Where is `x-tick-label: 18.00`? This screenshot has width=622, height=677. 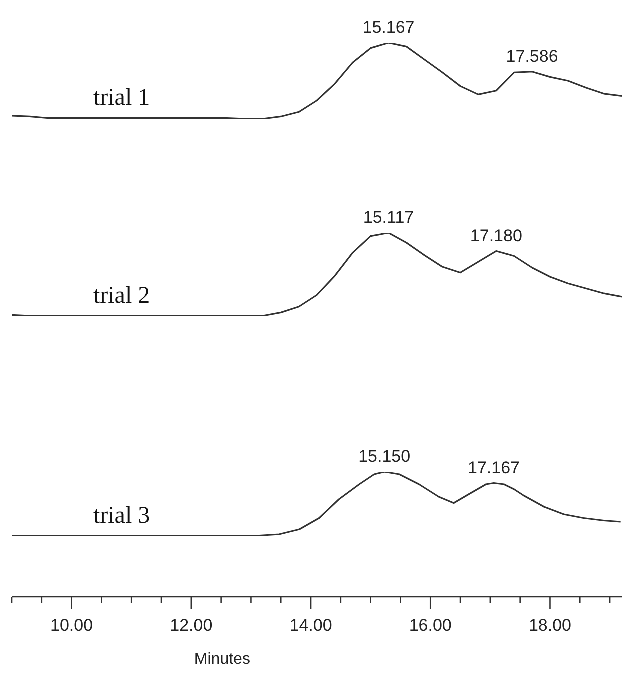
x-tick-label: 18.00 is located at coordinates (550, 625).